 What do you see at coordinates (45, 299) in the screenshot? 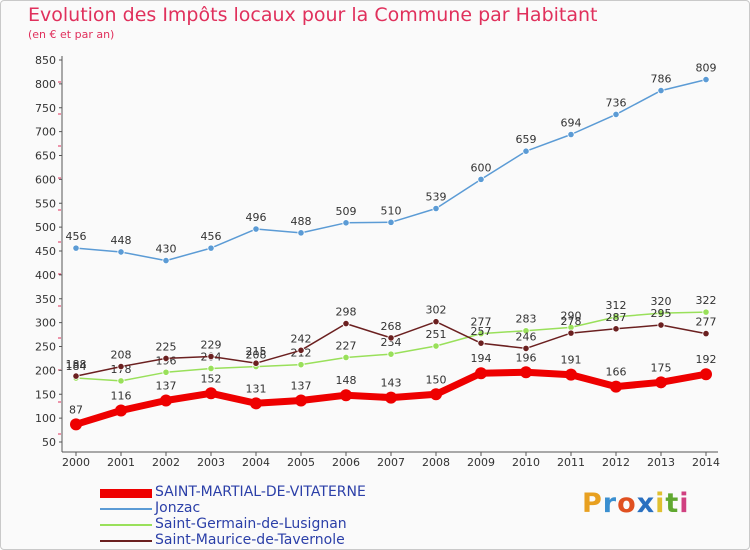
I see `y-tick-label: 350` at bounding box center [45, 299].